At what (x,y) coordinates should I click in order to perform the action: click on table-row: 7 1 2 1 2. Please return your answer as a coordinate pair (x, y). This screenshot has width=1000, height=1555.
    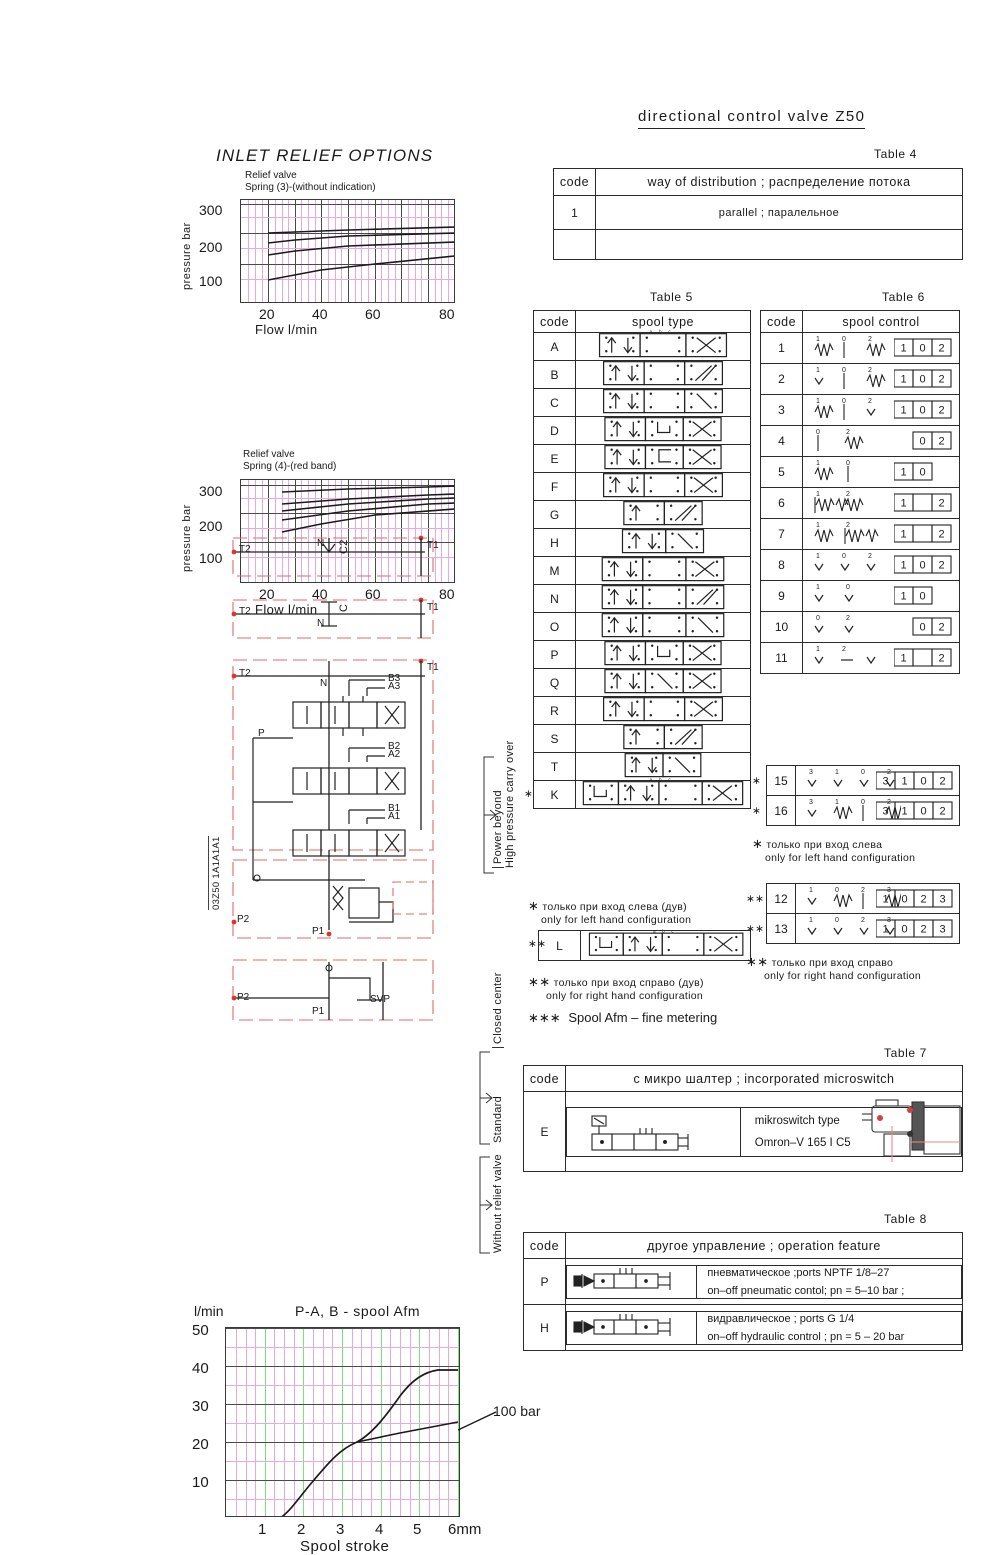
    Looking at the image, I should click on (860, 534).